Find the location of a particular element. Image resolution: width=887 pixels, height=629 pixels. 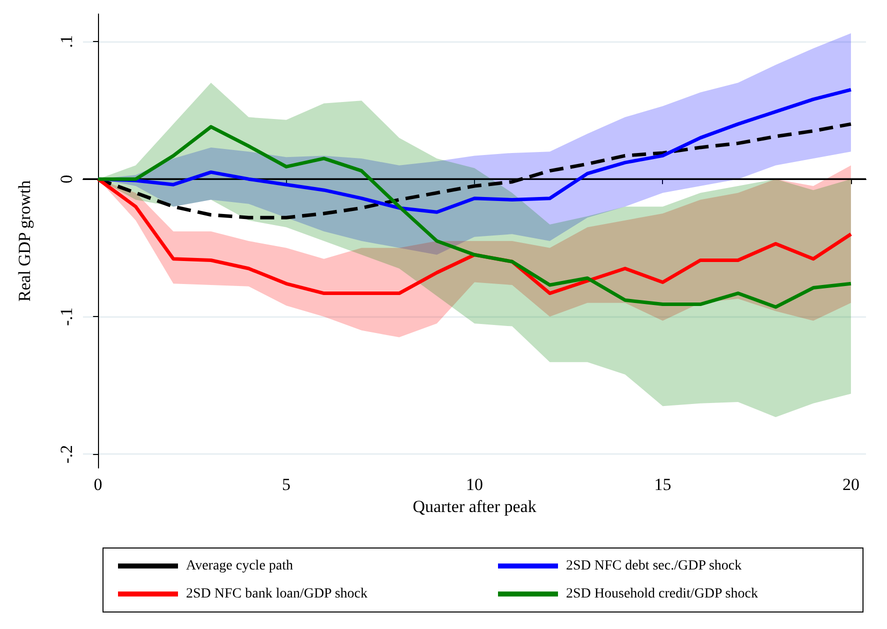

x-tick-label: 5 is located at coordinates (286, 484).